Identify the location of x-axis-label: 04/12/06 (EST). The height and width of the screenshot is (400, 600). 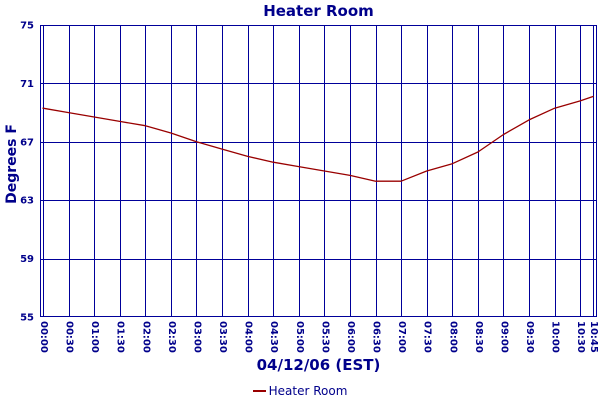
(318, 365).